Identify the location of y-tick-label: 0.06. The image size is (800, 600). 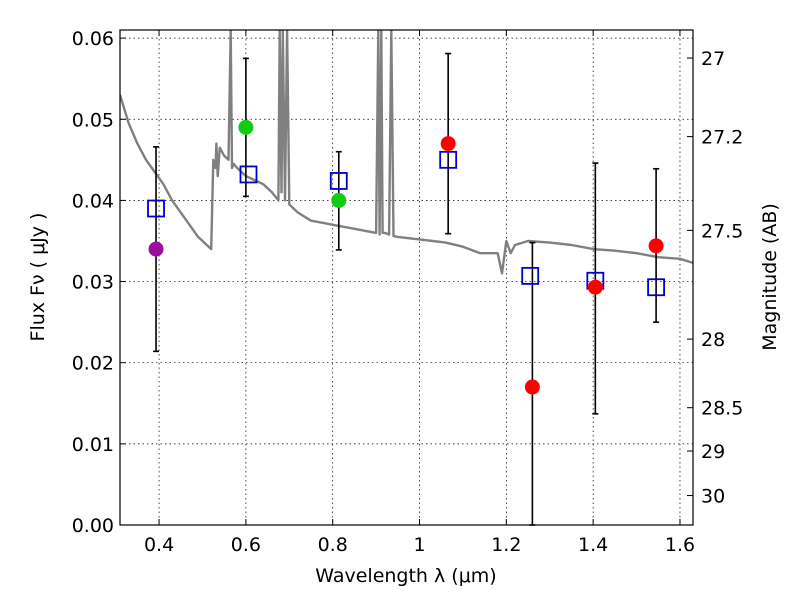
(93, 39).